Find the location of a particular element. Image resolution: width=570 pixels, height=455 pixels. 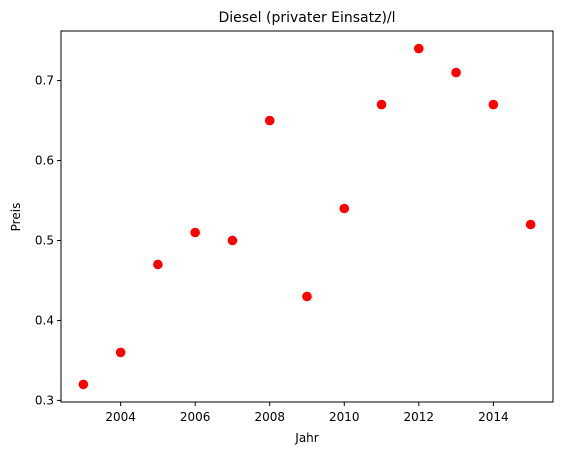

y-tick-label: 0.3 is located at coordinates (44, 400).